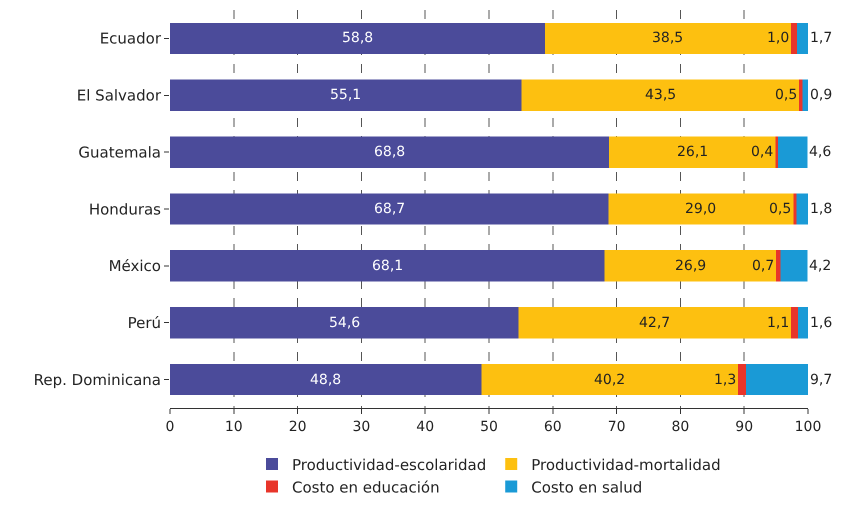  I want to click on data-label: 26,1, so click(692, 152).